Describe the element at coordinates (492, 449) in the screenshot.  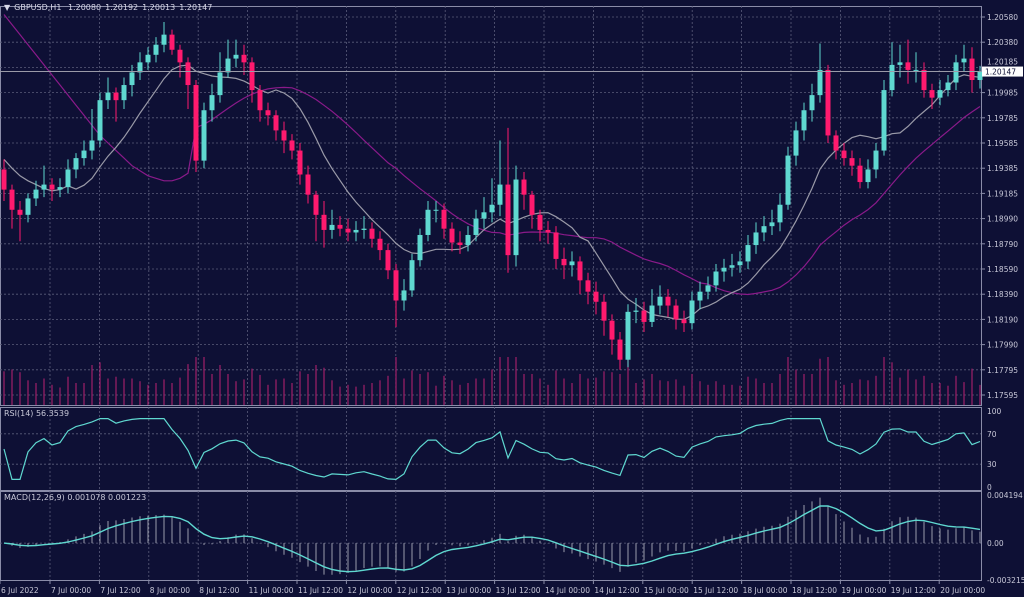
I see `rsi-line` at that location.